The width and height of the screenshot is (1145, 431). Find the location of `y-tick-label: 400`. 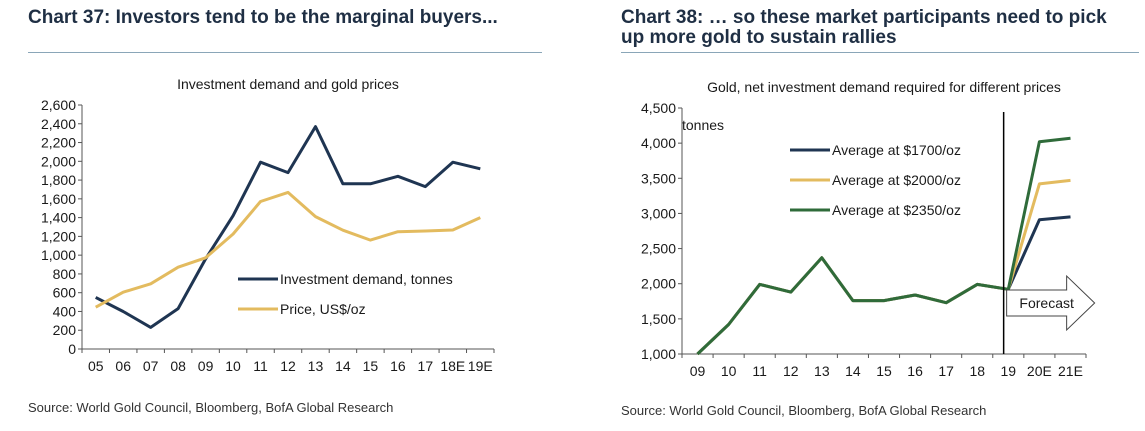

y-tick-label: 400 is located at coordinates (65, 311).